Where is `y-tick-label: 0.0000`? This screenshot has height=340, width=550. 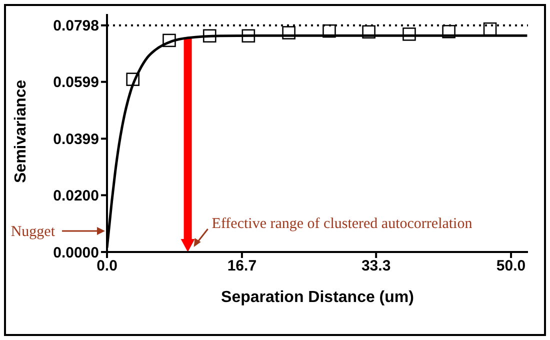
y-tick-label: 0.0000 is located at coordinates (76, 253).